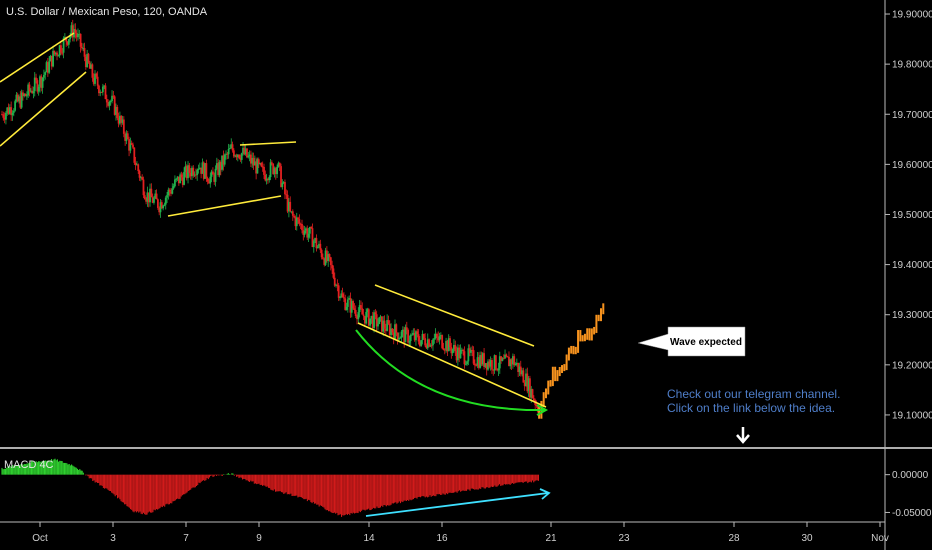  Describe the element at coordinates (460, 533) in the screenshot. I see `time-axis: Oct 3 7 9 14 16 21 23 28 30 Nov` at that location.